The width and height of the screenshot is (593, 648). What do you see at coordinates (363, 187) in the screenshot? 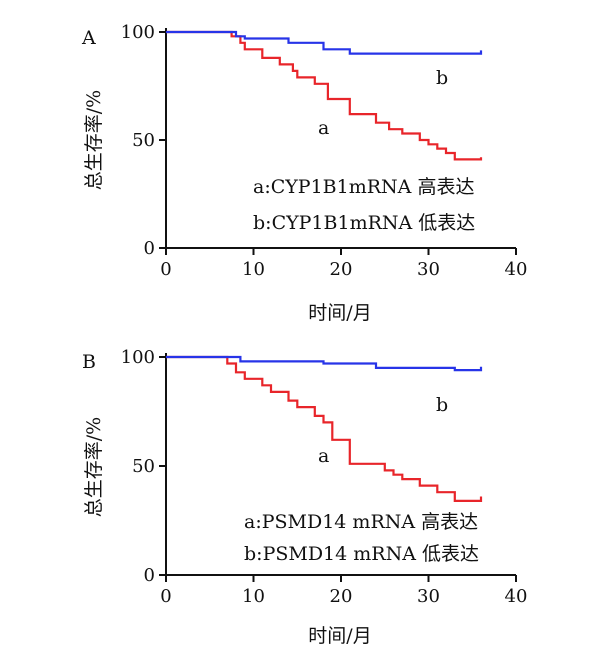
I see `legend-entry-a: a:CYP1B1mRNA 高表达` at bounding box center [363, 187].